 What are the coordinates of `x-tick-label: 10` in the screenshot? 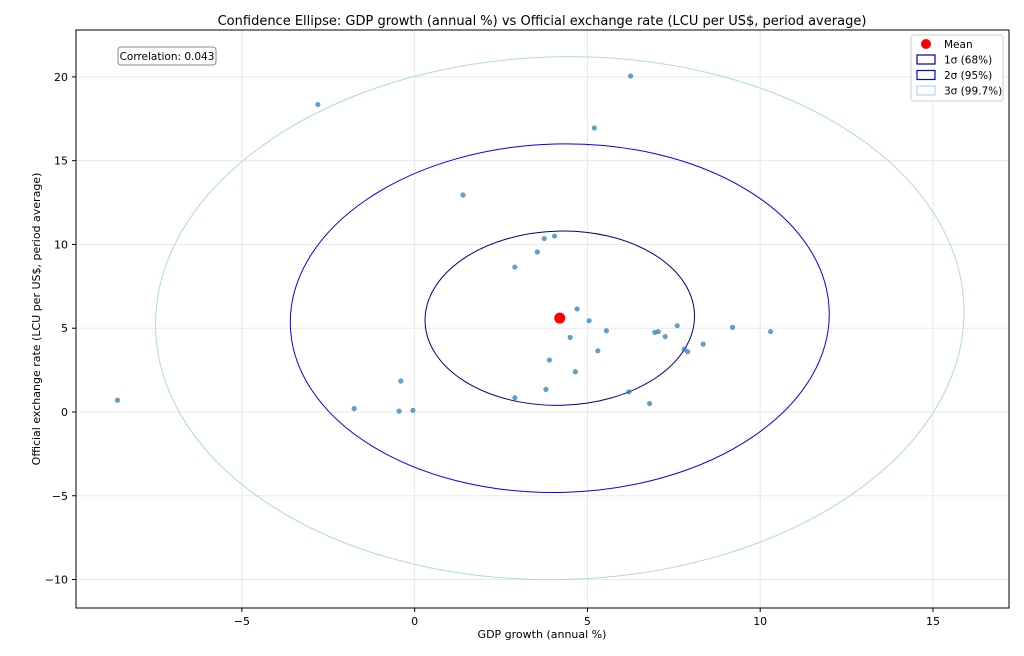 It's located at (760, 621).